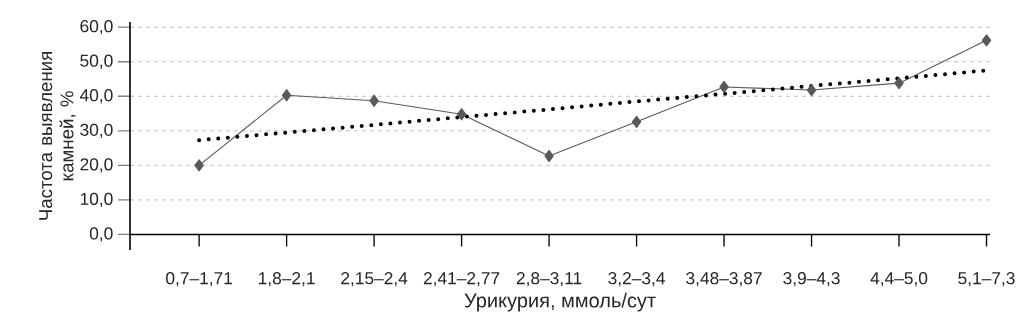 The width and height of the screenshot is (1024, 322). What do you see at coordinates (57, 136) in the screenshot?
I see `y-axis-title: Частота выявления камней, %` at bounding box center [57, 136].